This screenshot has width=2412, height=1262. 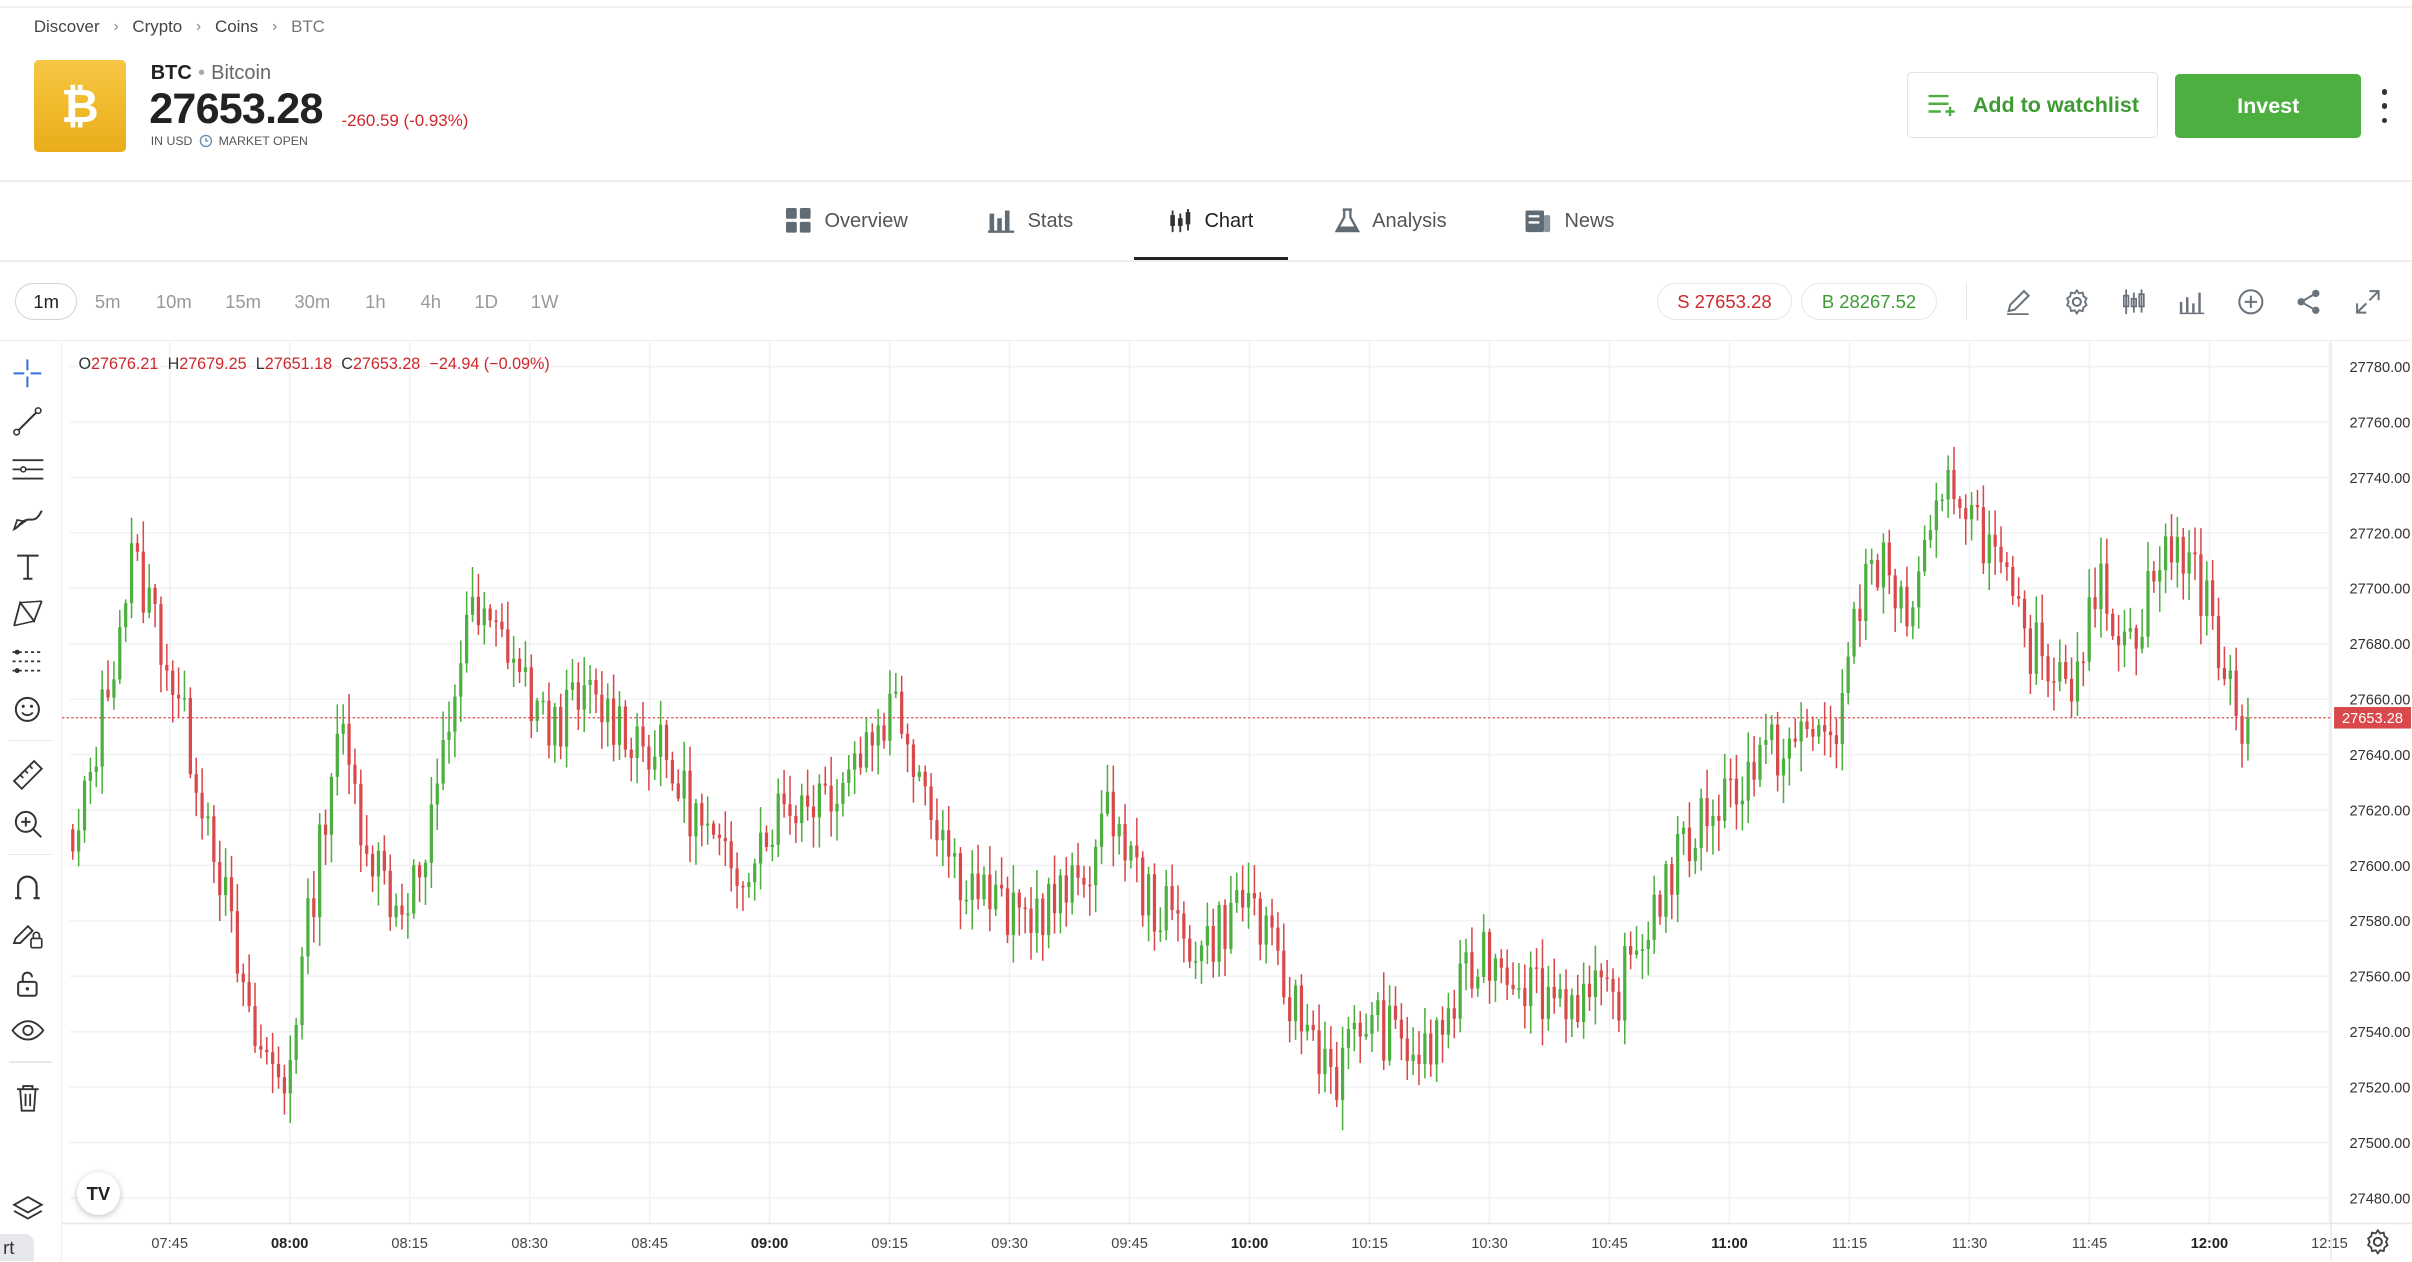 I want to click on timeframe-1d: 1D, so click(x=486, y=301).